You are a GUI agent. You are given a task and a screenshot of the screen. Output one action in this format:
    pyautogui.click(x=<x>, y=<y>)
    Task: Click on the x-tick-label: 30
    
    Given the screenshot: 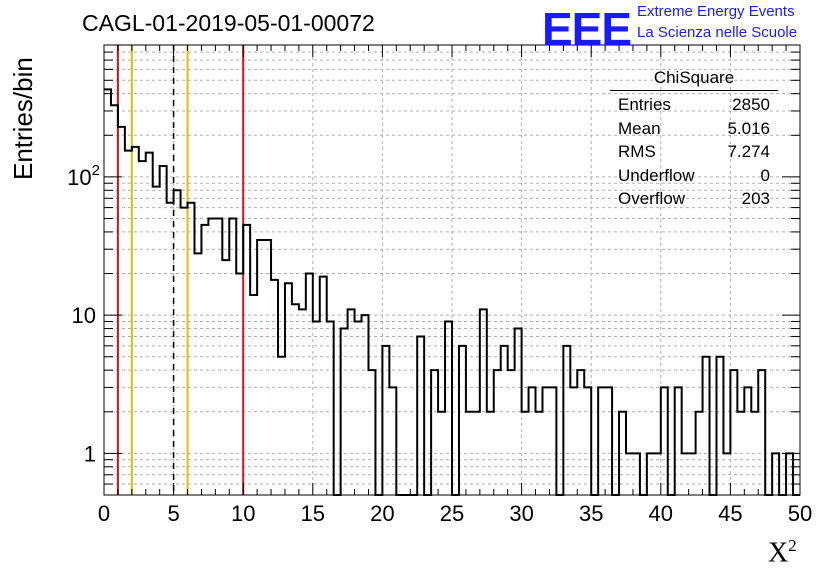 What is the action you would take?
    pyautogui.click(x=521, y=513)
    